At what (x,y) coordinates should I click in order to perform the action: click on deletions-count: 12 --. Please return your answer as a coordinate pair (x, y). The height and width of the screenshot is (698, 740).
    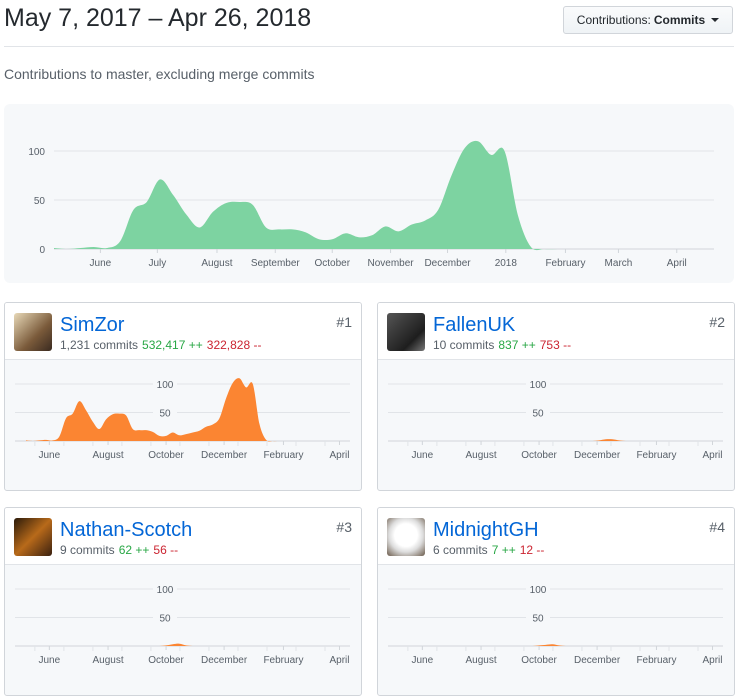
    Looking at the image, I should click on (532, 550).